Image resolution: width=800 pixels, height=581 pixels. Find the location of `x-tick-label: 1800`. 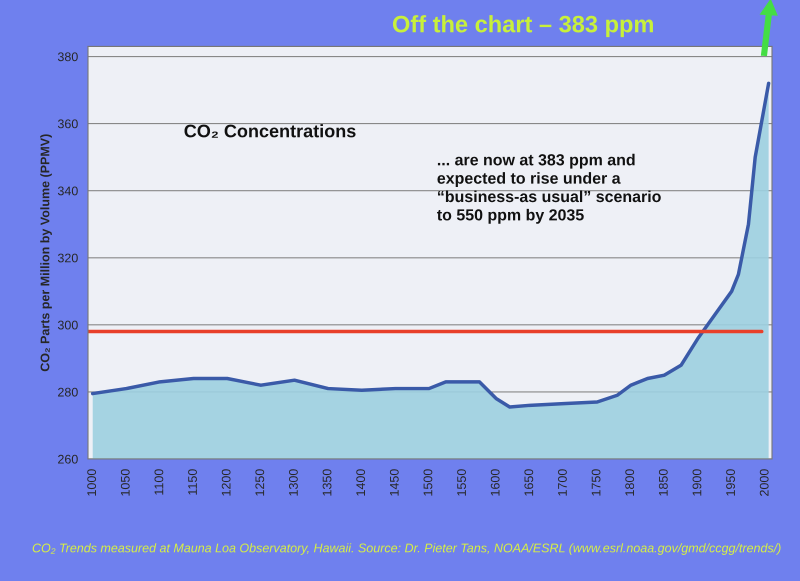

x-tick-label: 1800 is located at coordinates (629, 482).